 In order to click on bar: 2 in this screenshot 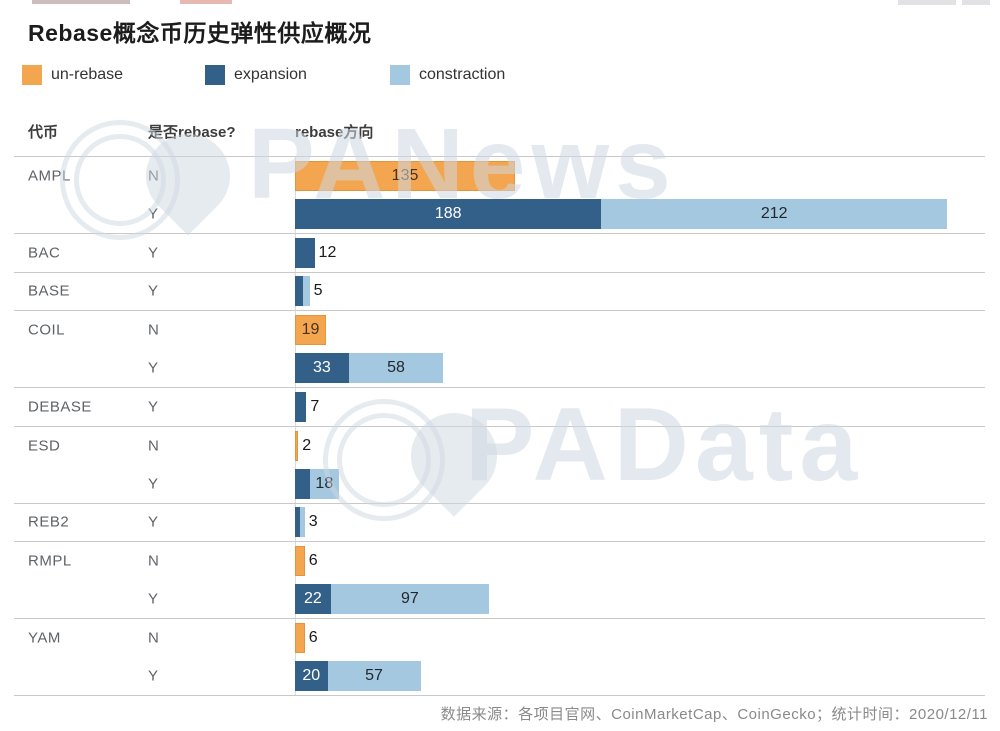, I will do `click(640, 446)`.